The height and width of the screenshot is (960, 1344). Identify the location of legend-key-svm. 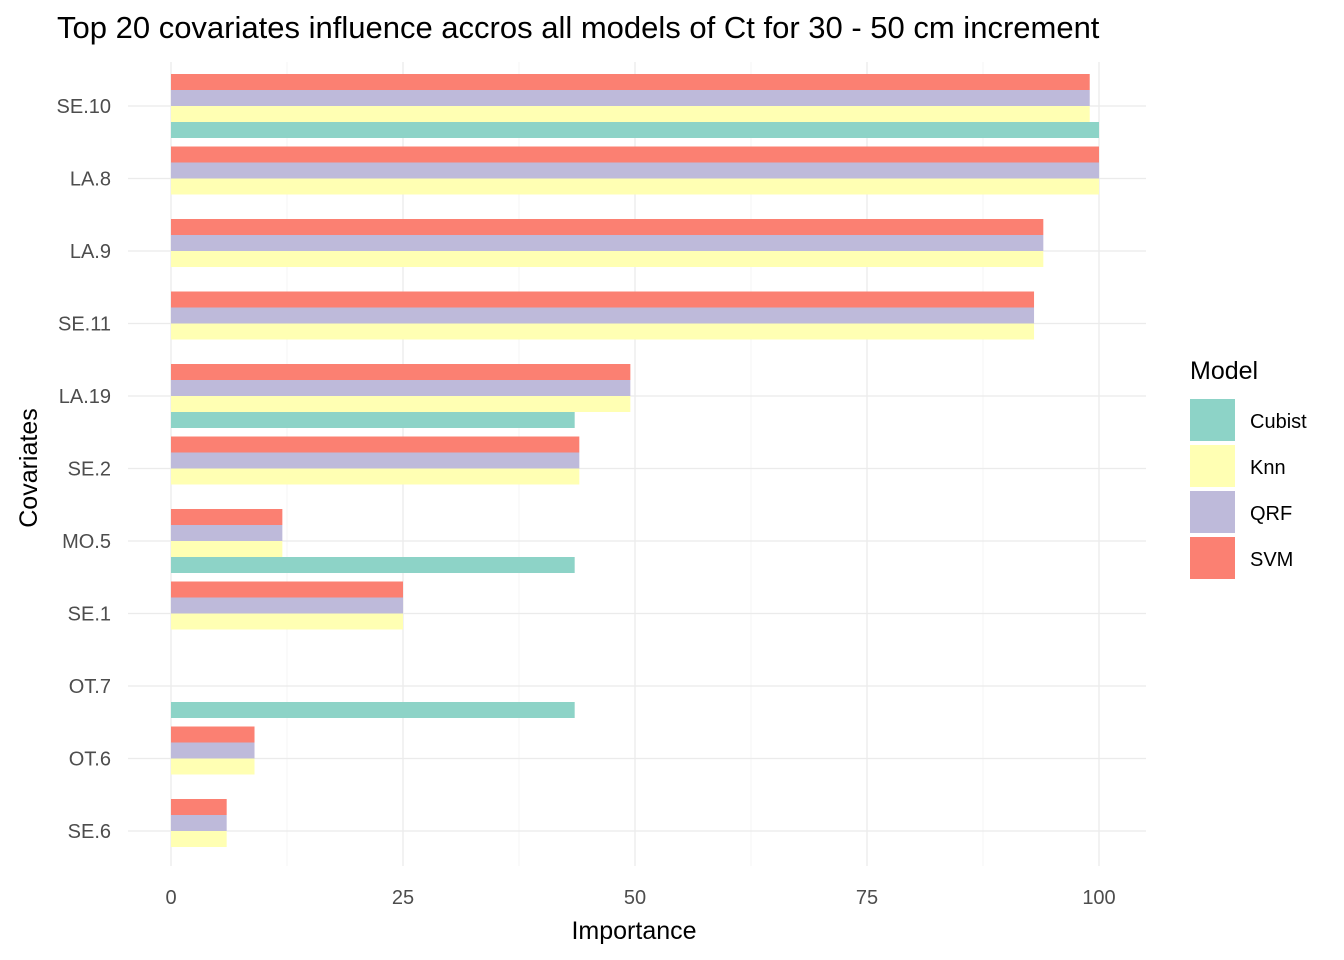
(1212, 558).